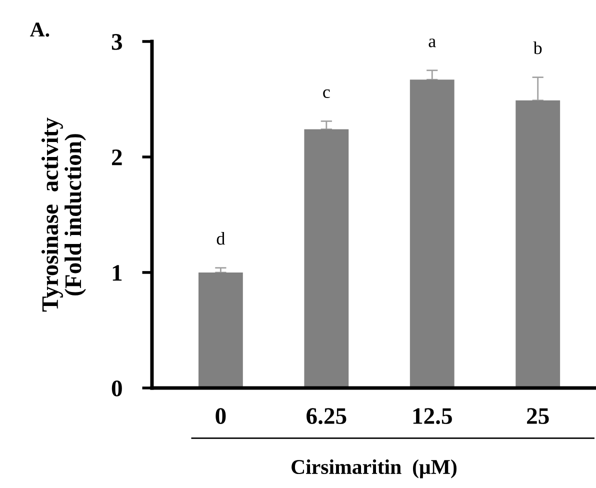 The height and width of the screenshot is (488, 596). Describe the element at coordinates (117, 158) in the screenshot. I see `y-tick-label: 2` at that location.